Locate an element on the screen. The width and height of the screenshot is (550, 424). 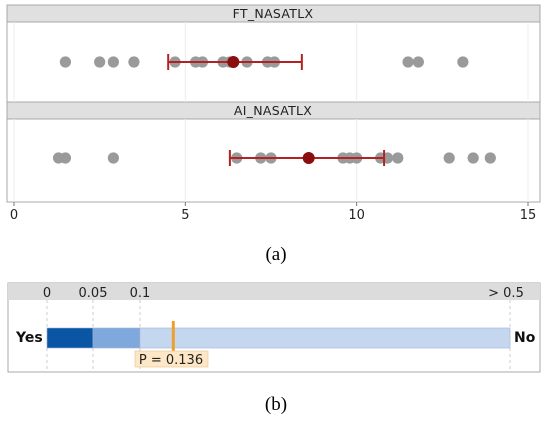
x-axis: 0 5 10 15 is located at coordinates (273, 212).